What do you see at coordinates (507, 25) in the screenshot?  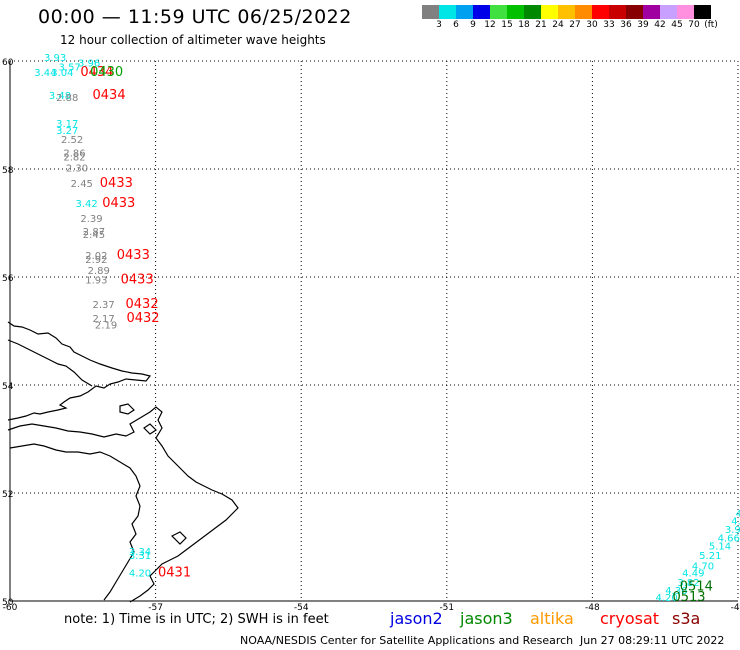 I see `legend-label: 15` at bounding box center [507, 25].